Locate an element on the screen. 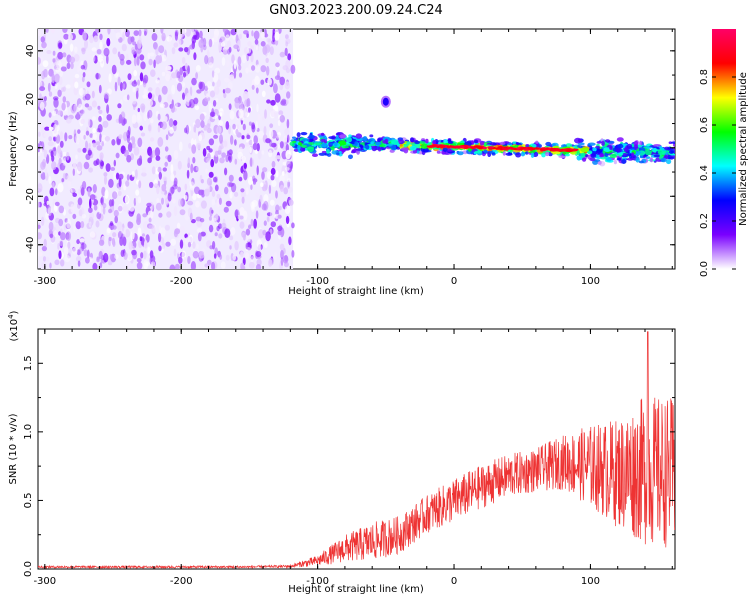 This screenshot has height=600, width=750. colorbar-gradient is located at coordinates (724, 149).